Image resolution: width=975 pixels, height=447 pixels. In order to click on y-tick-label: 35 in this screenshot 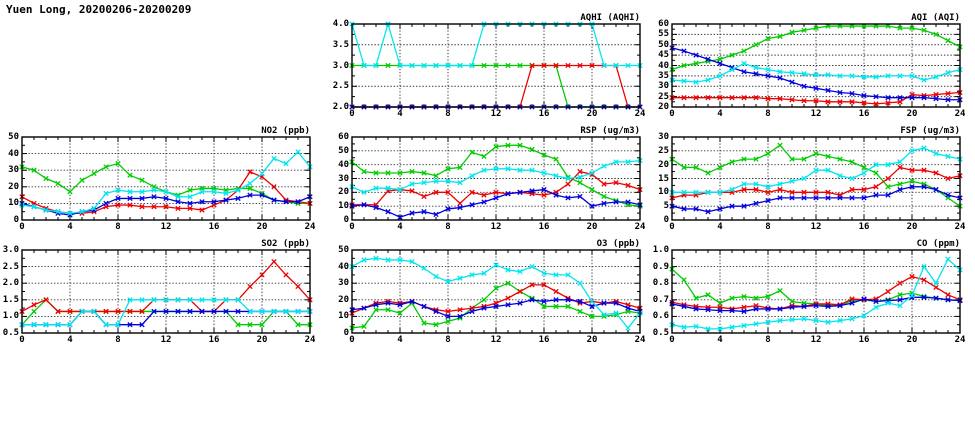, I will do `click(663, 75)`.